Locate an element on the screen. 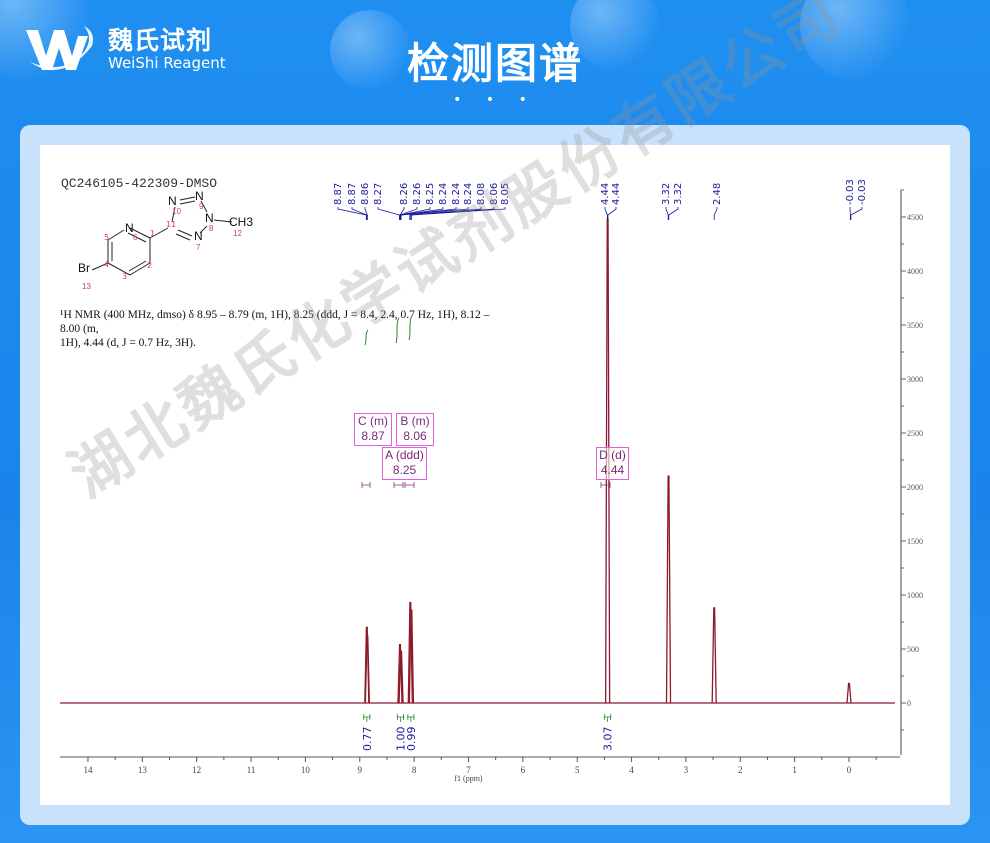  y-tick-label: 0 is located at coordinates (909, 703).